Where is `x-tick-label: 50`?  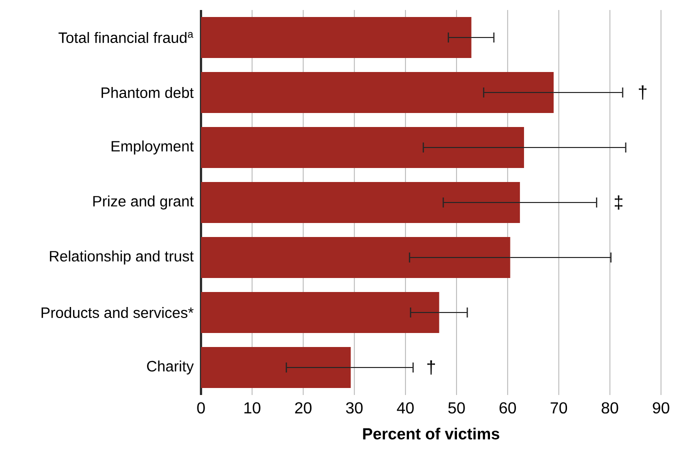 x-tick-label: 50 is located at coordinates (456, 408).